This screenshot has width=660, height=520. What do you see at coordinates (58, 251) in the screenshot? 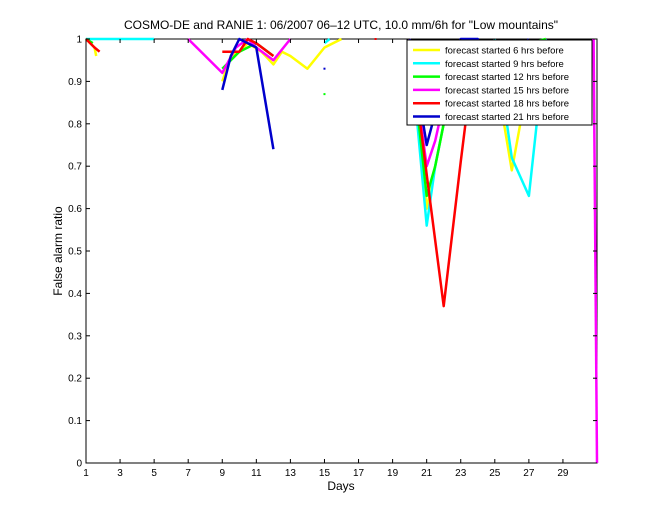
I see `y-axis-label: False alarm ratio` at bounding box center [58, 251].